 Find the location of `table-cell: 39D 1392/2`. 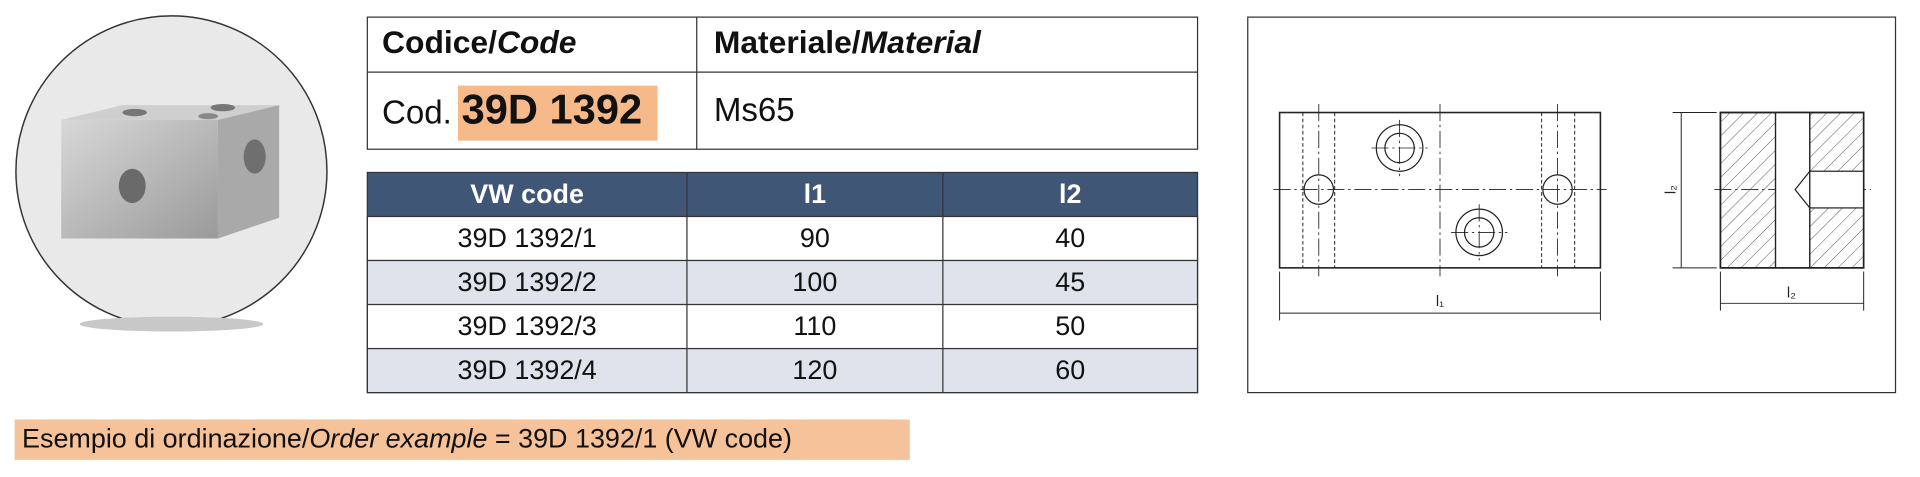

table-cell: 39D 1392/2 is located at coordinates (527, 282).